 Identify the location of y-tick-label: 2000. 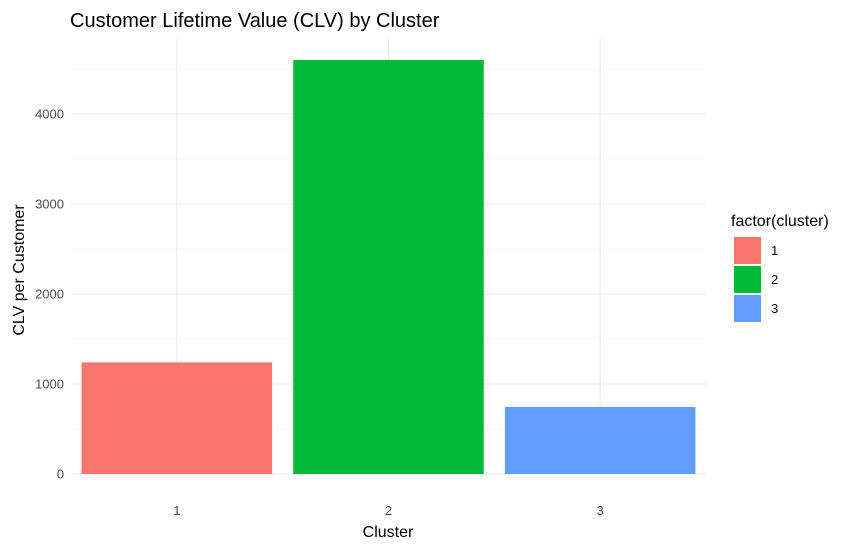
(49, 294).